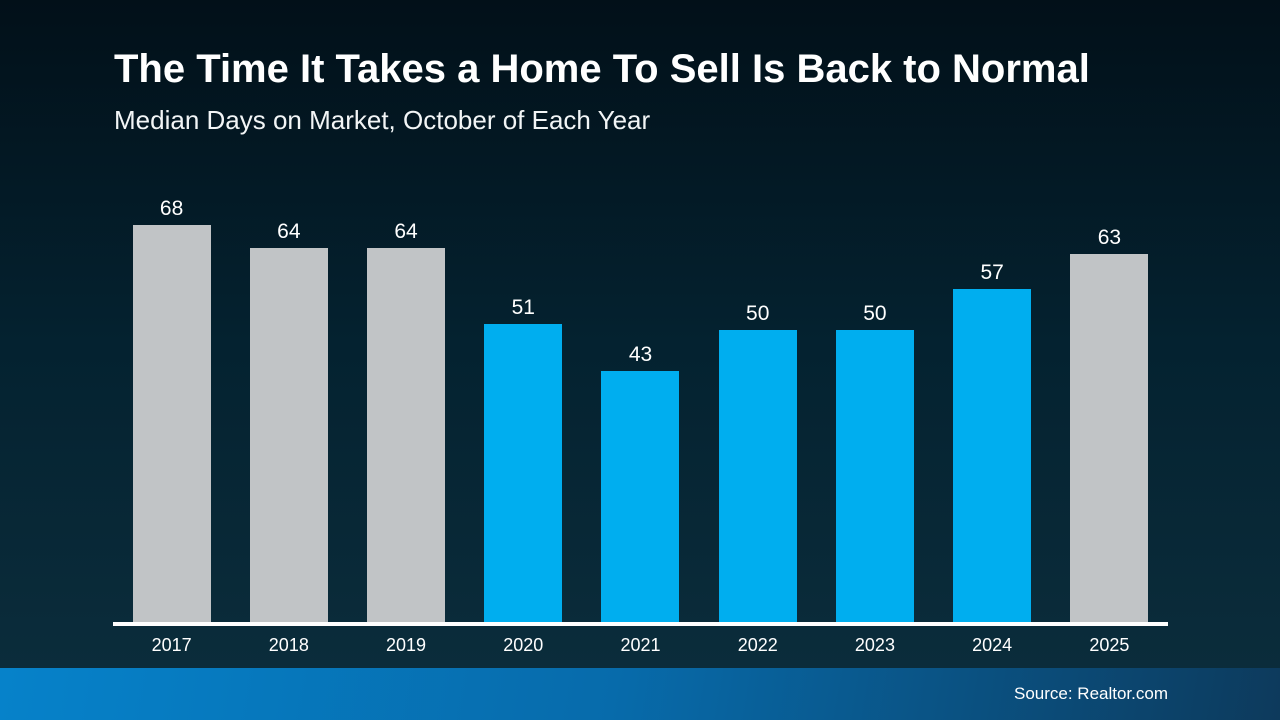 The height and width of the screenshot is (720, 1280). I want to click on bar-2023, so click(874, 476).